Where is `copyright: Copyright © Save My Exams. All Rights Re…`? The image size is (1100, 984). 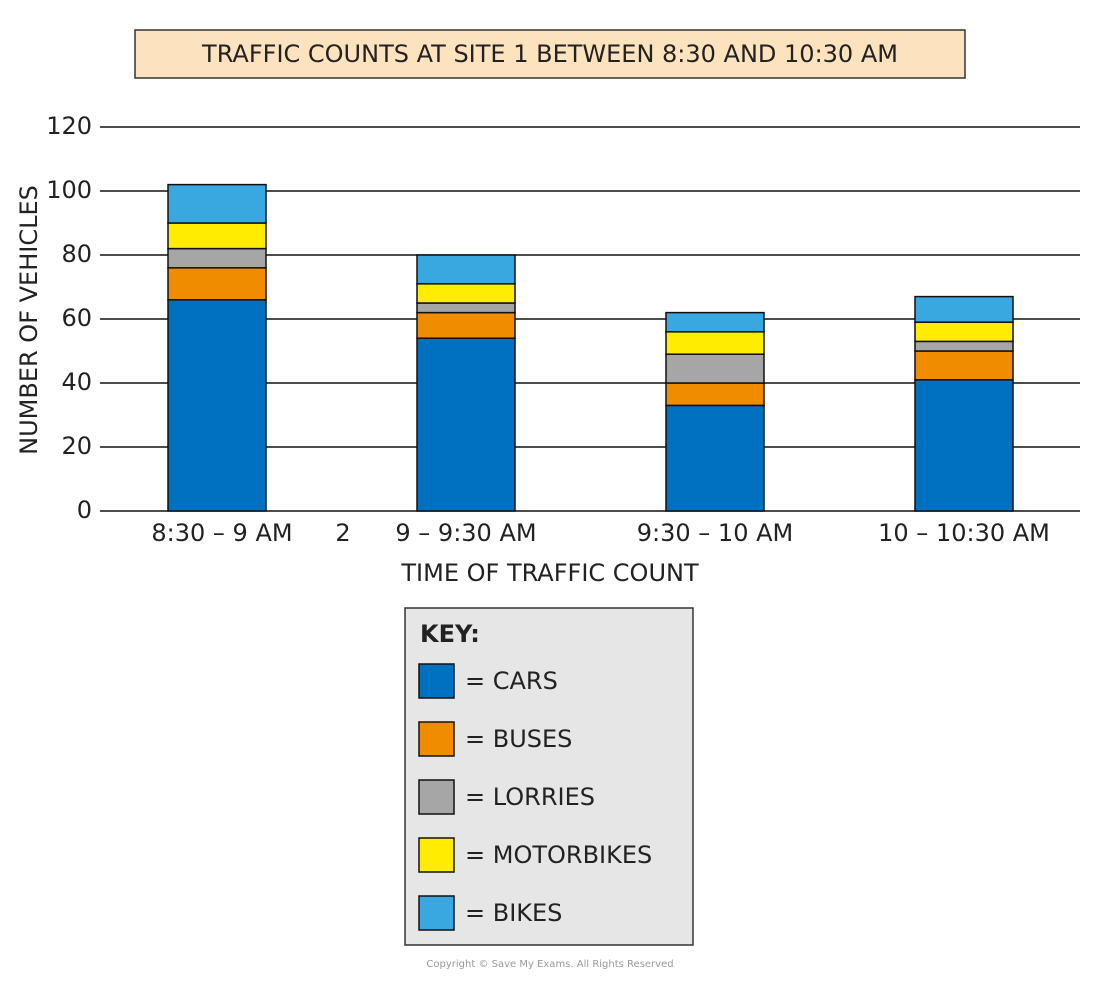
copyright: Copyright © Save My Exams. All Rights Re… is located at coordinates (549, 964).